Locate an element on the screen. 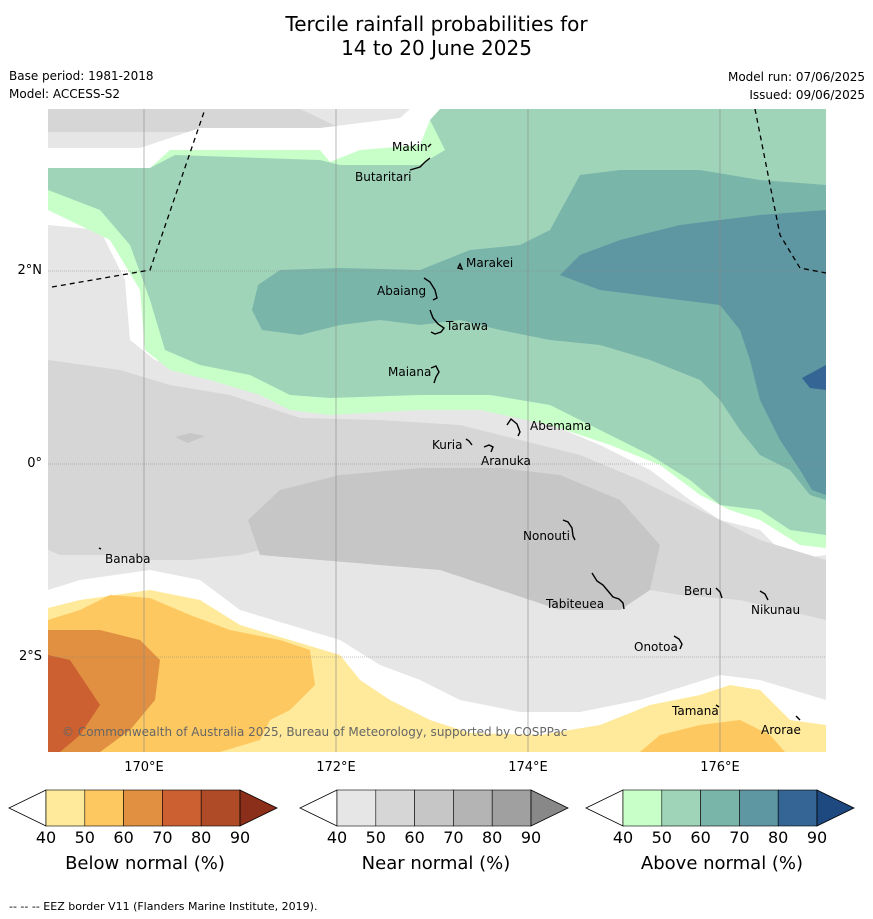 This screenshot has width=873, height=919. island-kuria is located at coordinates (469, 442).